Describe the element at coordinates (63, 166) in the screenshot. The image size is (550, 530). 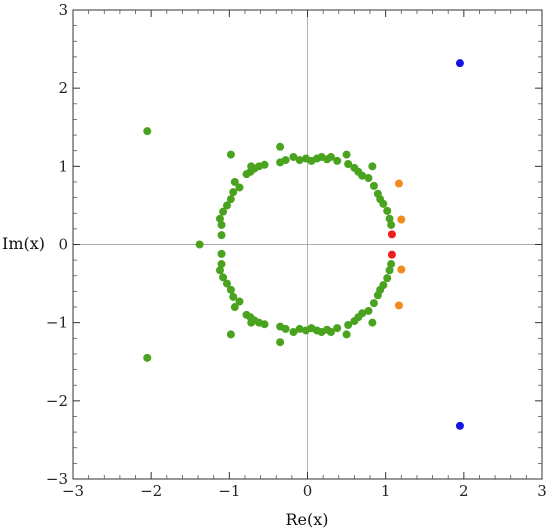
I see `y-tick-label: 1` at that location.